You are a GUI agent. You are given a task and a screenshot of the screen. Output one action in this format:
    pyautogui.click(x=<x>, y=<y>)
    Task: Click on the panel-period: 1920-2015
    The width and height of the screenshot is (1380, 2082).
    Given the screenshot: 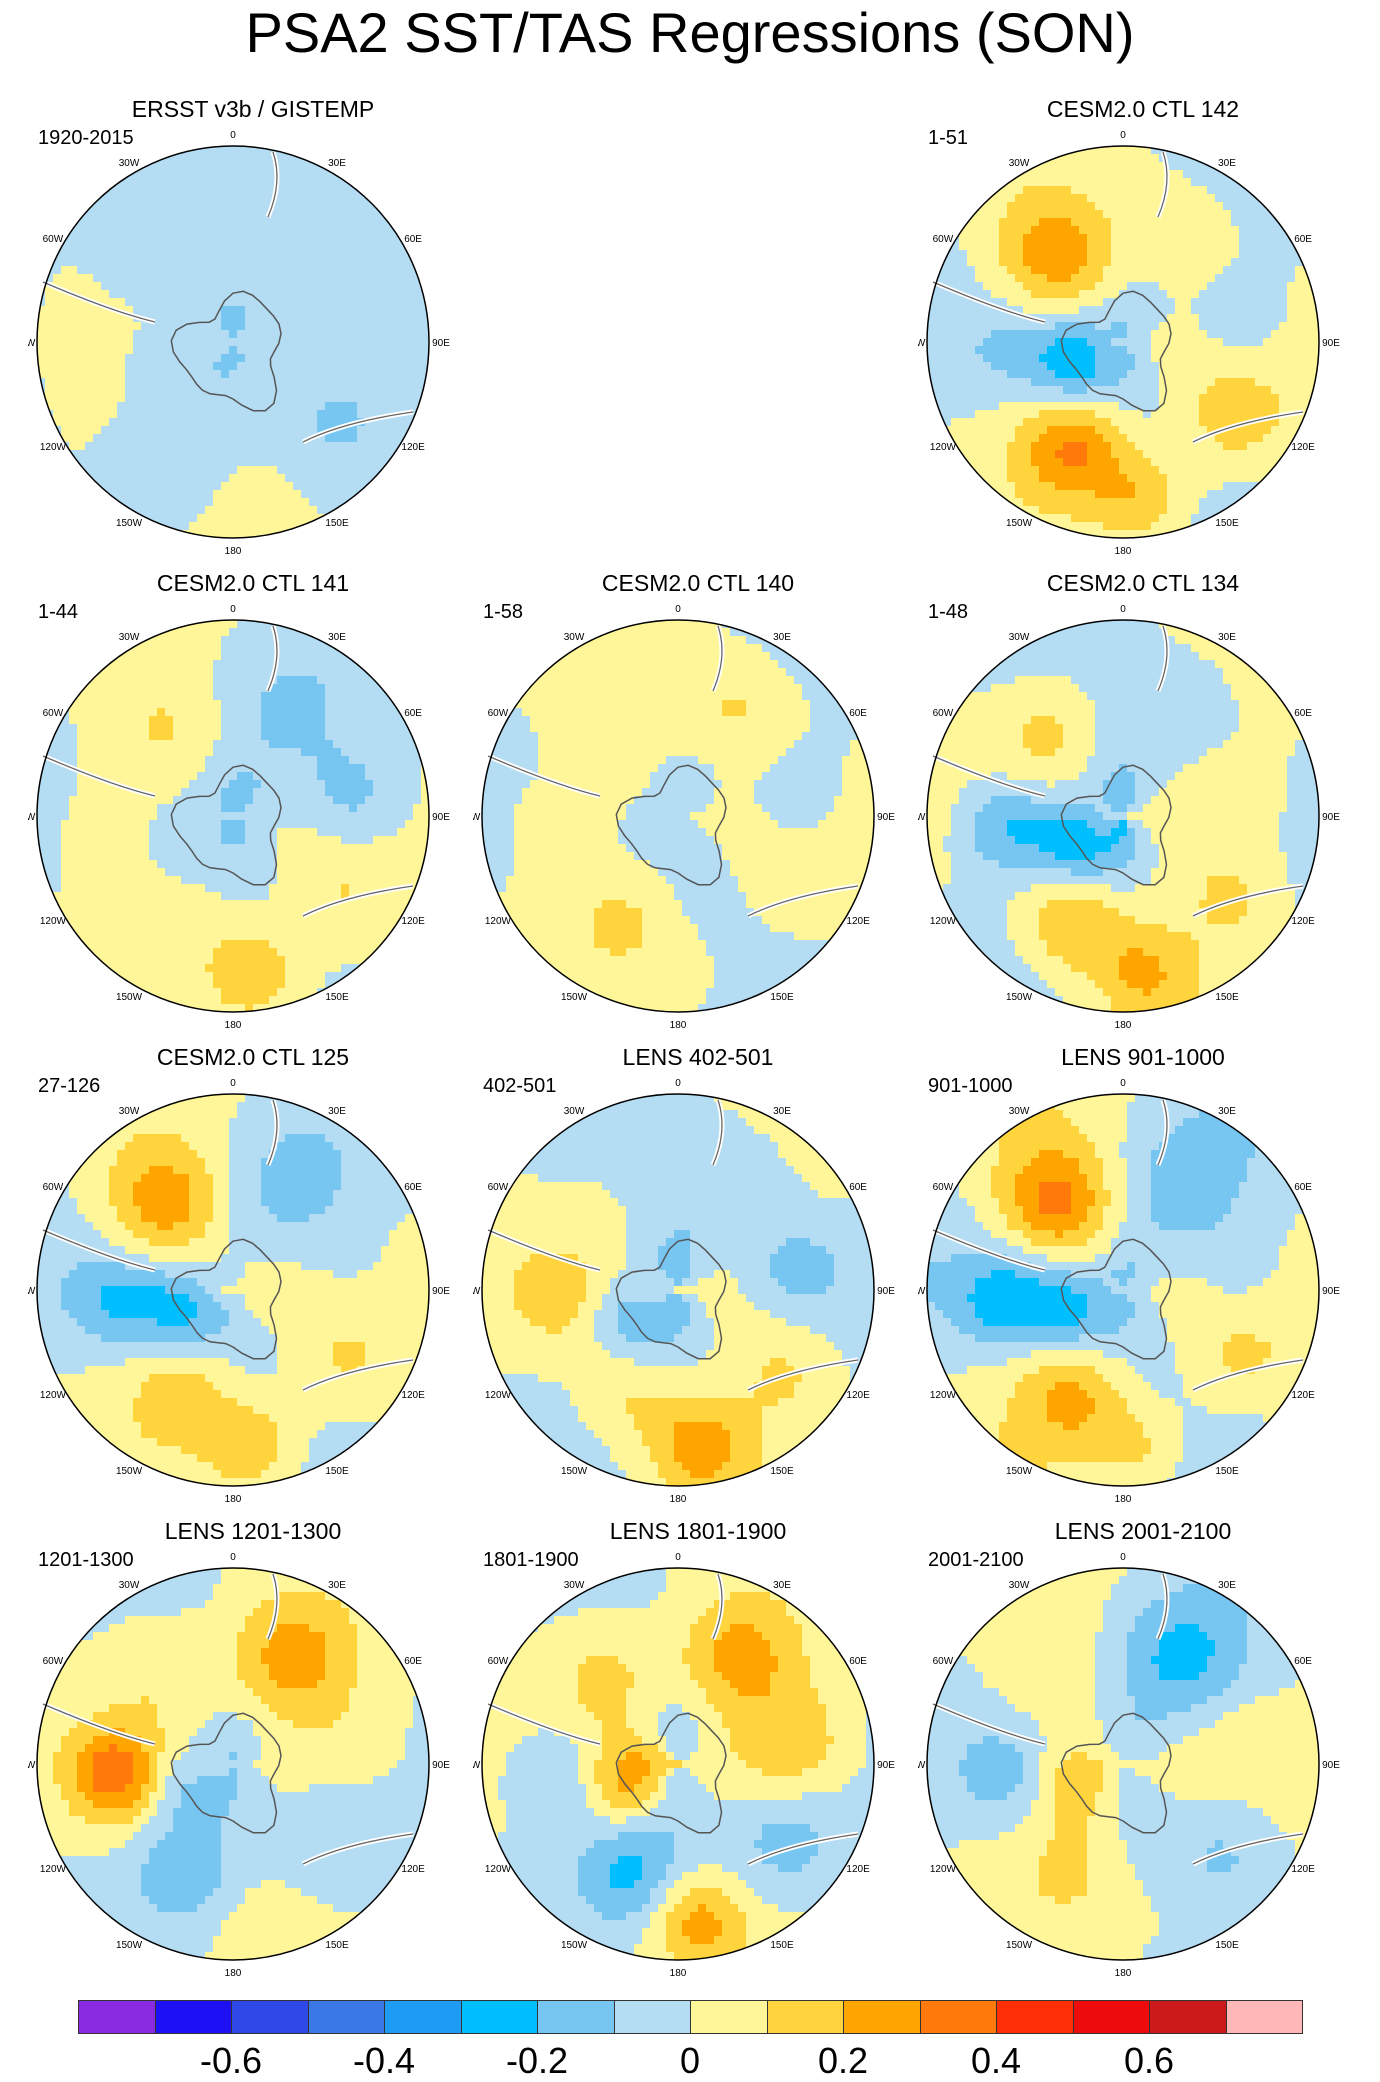 What is the action you would take?
    pyautogui.click(x=86, y=138)
    